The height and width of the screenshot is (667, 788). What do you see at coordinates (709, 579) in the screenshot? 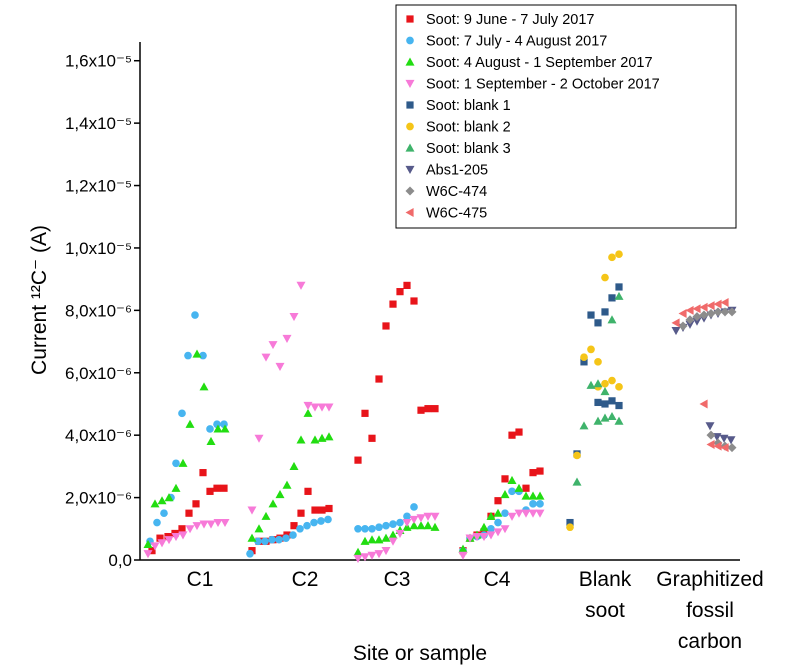
I see `x-tick-label-line: Graphitized` at bounding box center [709, 579].